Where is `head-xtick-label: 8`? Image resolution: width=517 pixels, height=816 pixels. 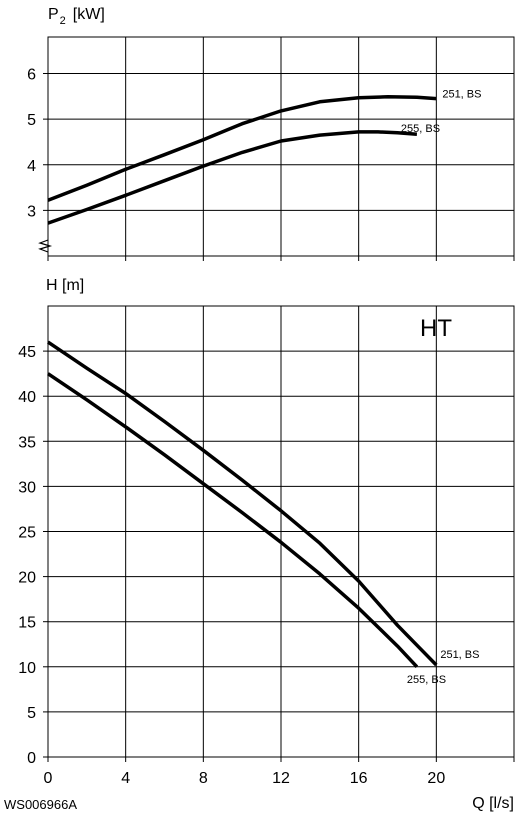
head-xtick-label: 8 is located at coordinates (203, 778).